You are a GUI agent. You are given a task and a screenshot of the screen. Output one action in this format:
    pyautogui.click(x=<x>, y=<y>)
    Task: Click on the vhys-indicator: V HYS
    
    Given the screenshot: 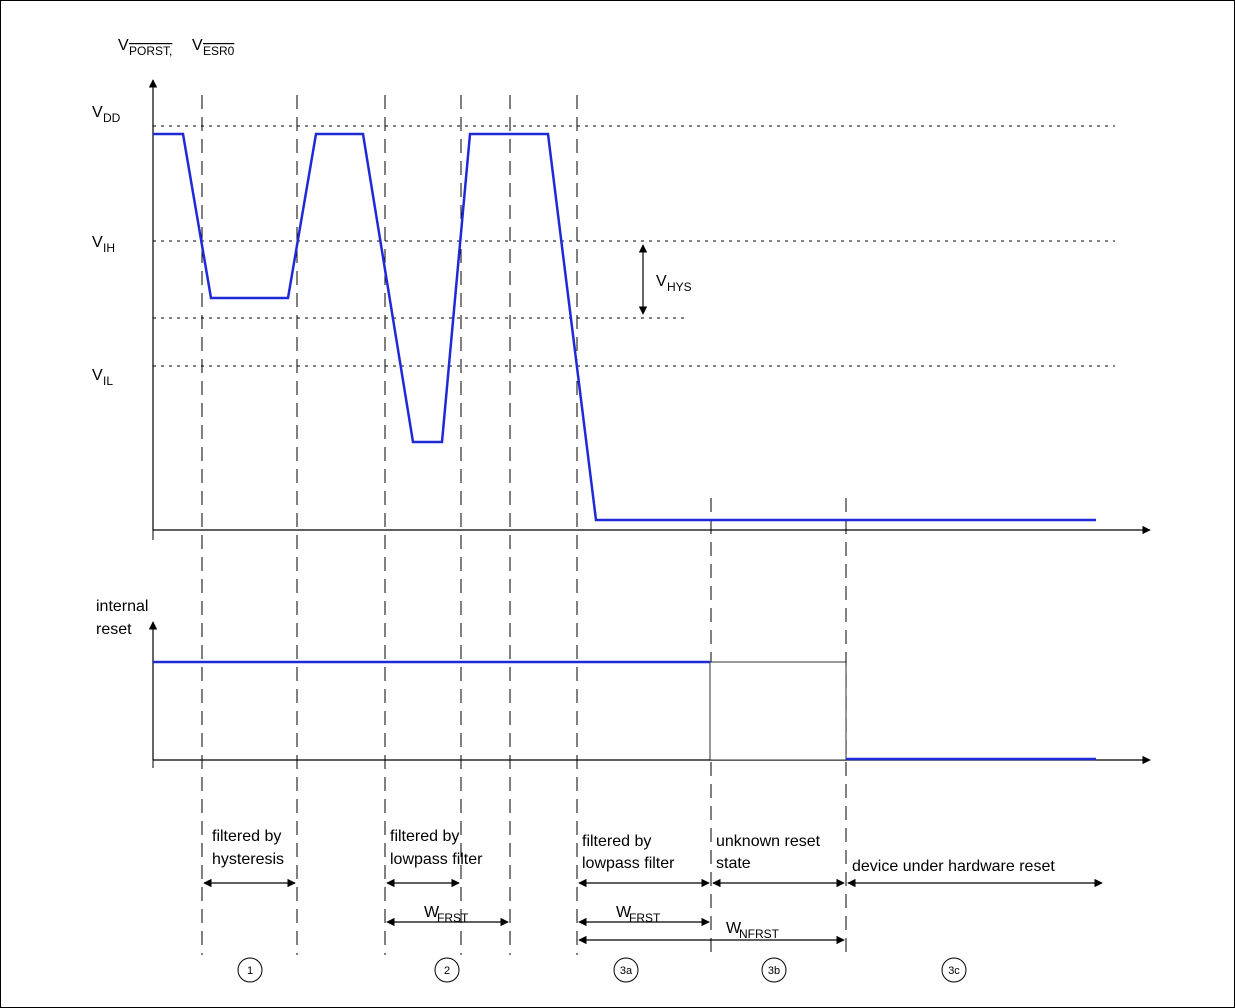 What is the action you would take?
    pyautogui.click(x=665, y=279)
    